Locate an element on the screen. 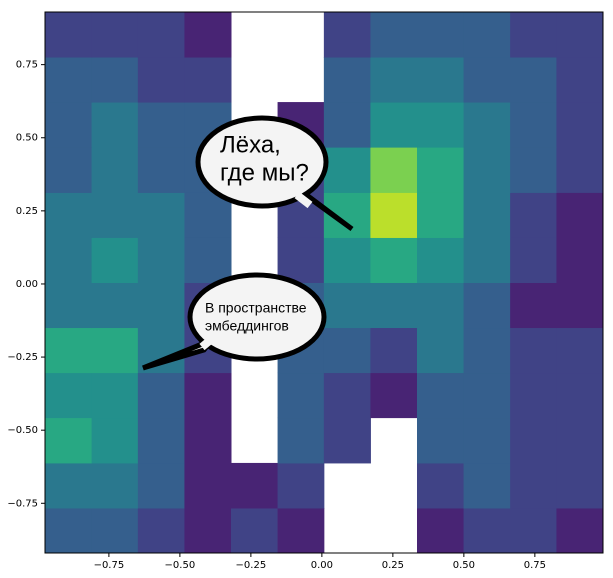 This screenshot has width=613, height=578. bubble-text: Лёха, is located at coordinates (250, 144).